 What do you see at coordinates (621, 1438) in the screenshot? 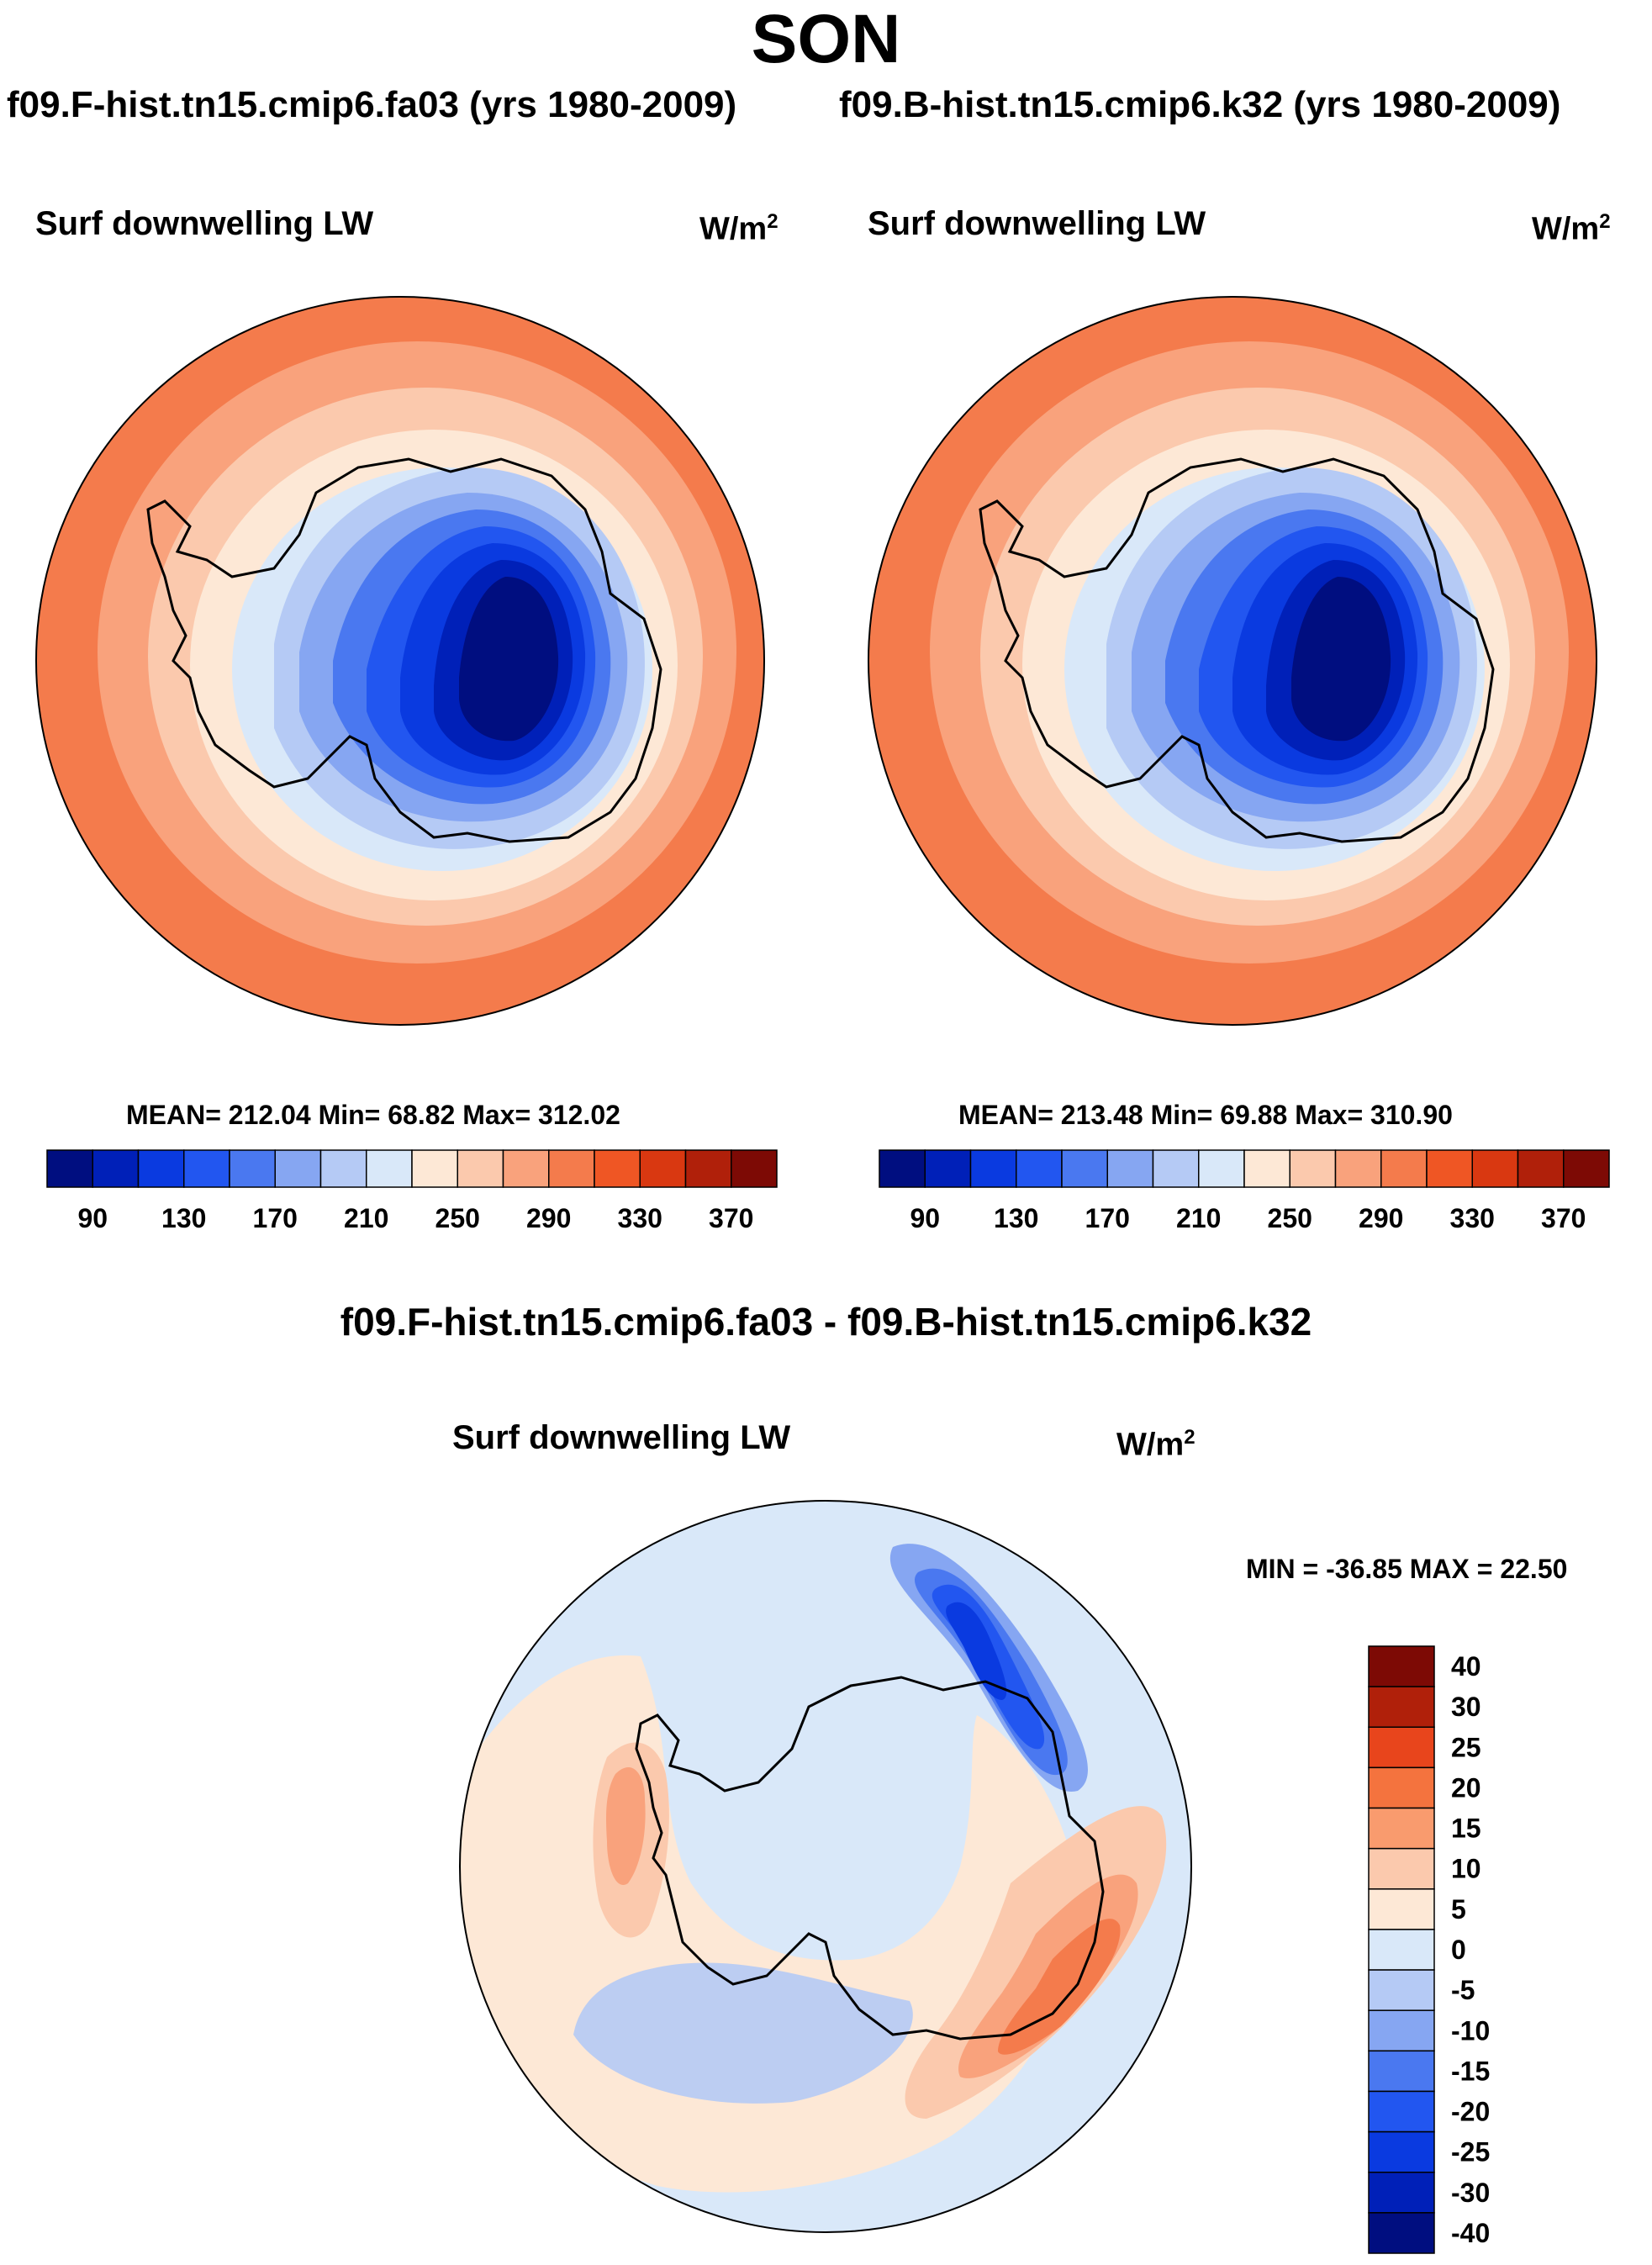
I see `difference-variable: Surf downwelling LW` at bounding box center [621, 1438].